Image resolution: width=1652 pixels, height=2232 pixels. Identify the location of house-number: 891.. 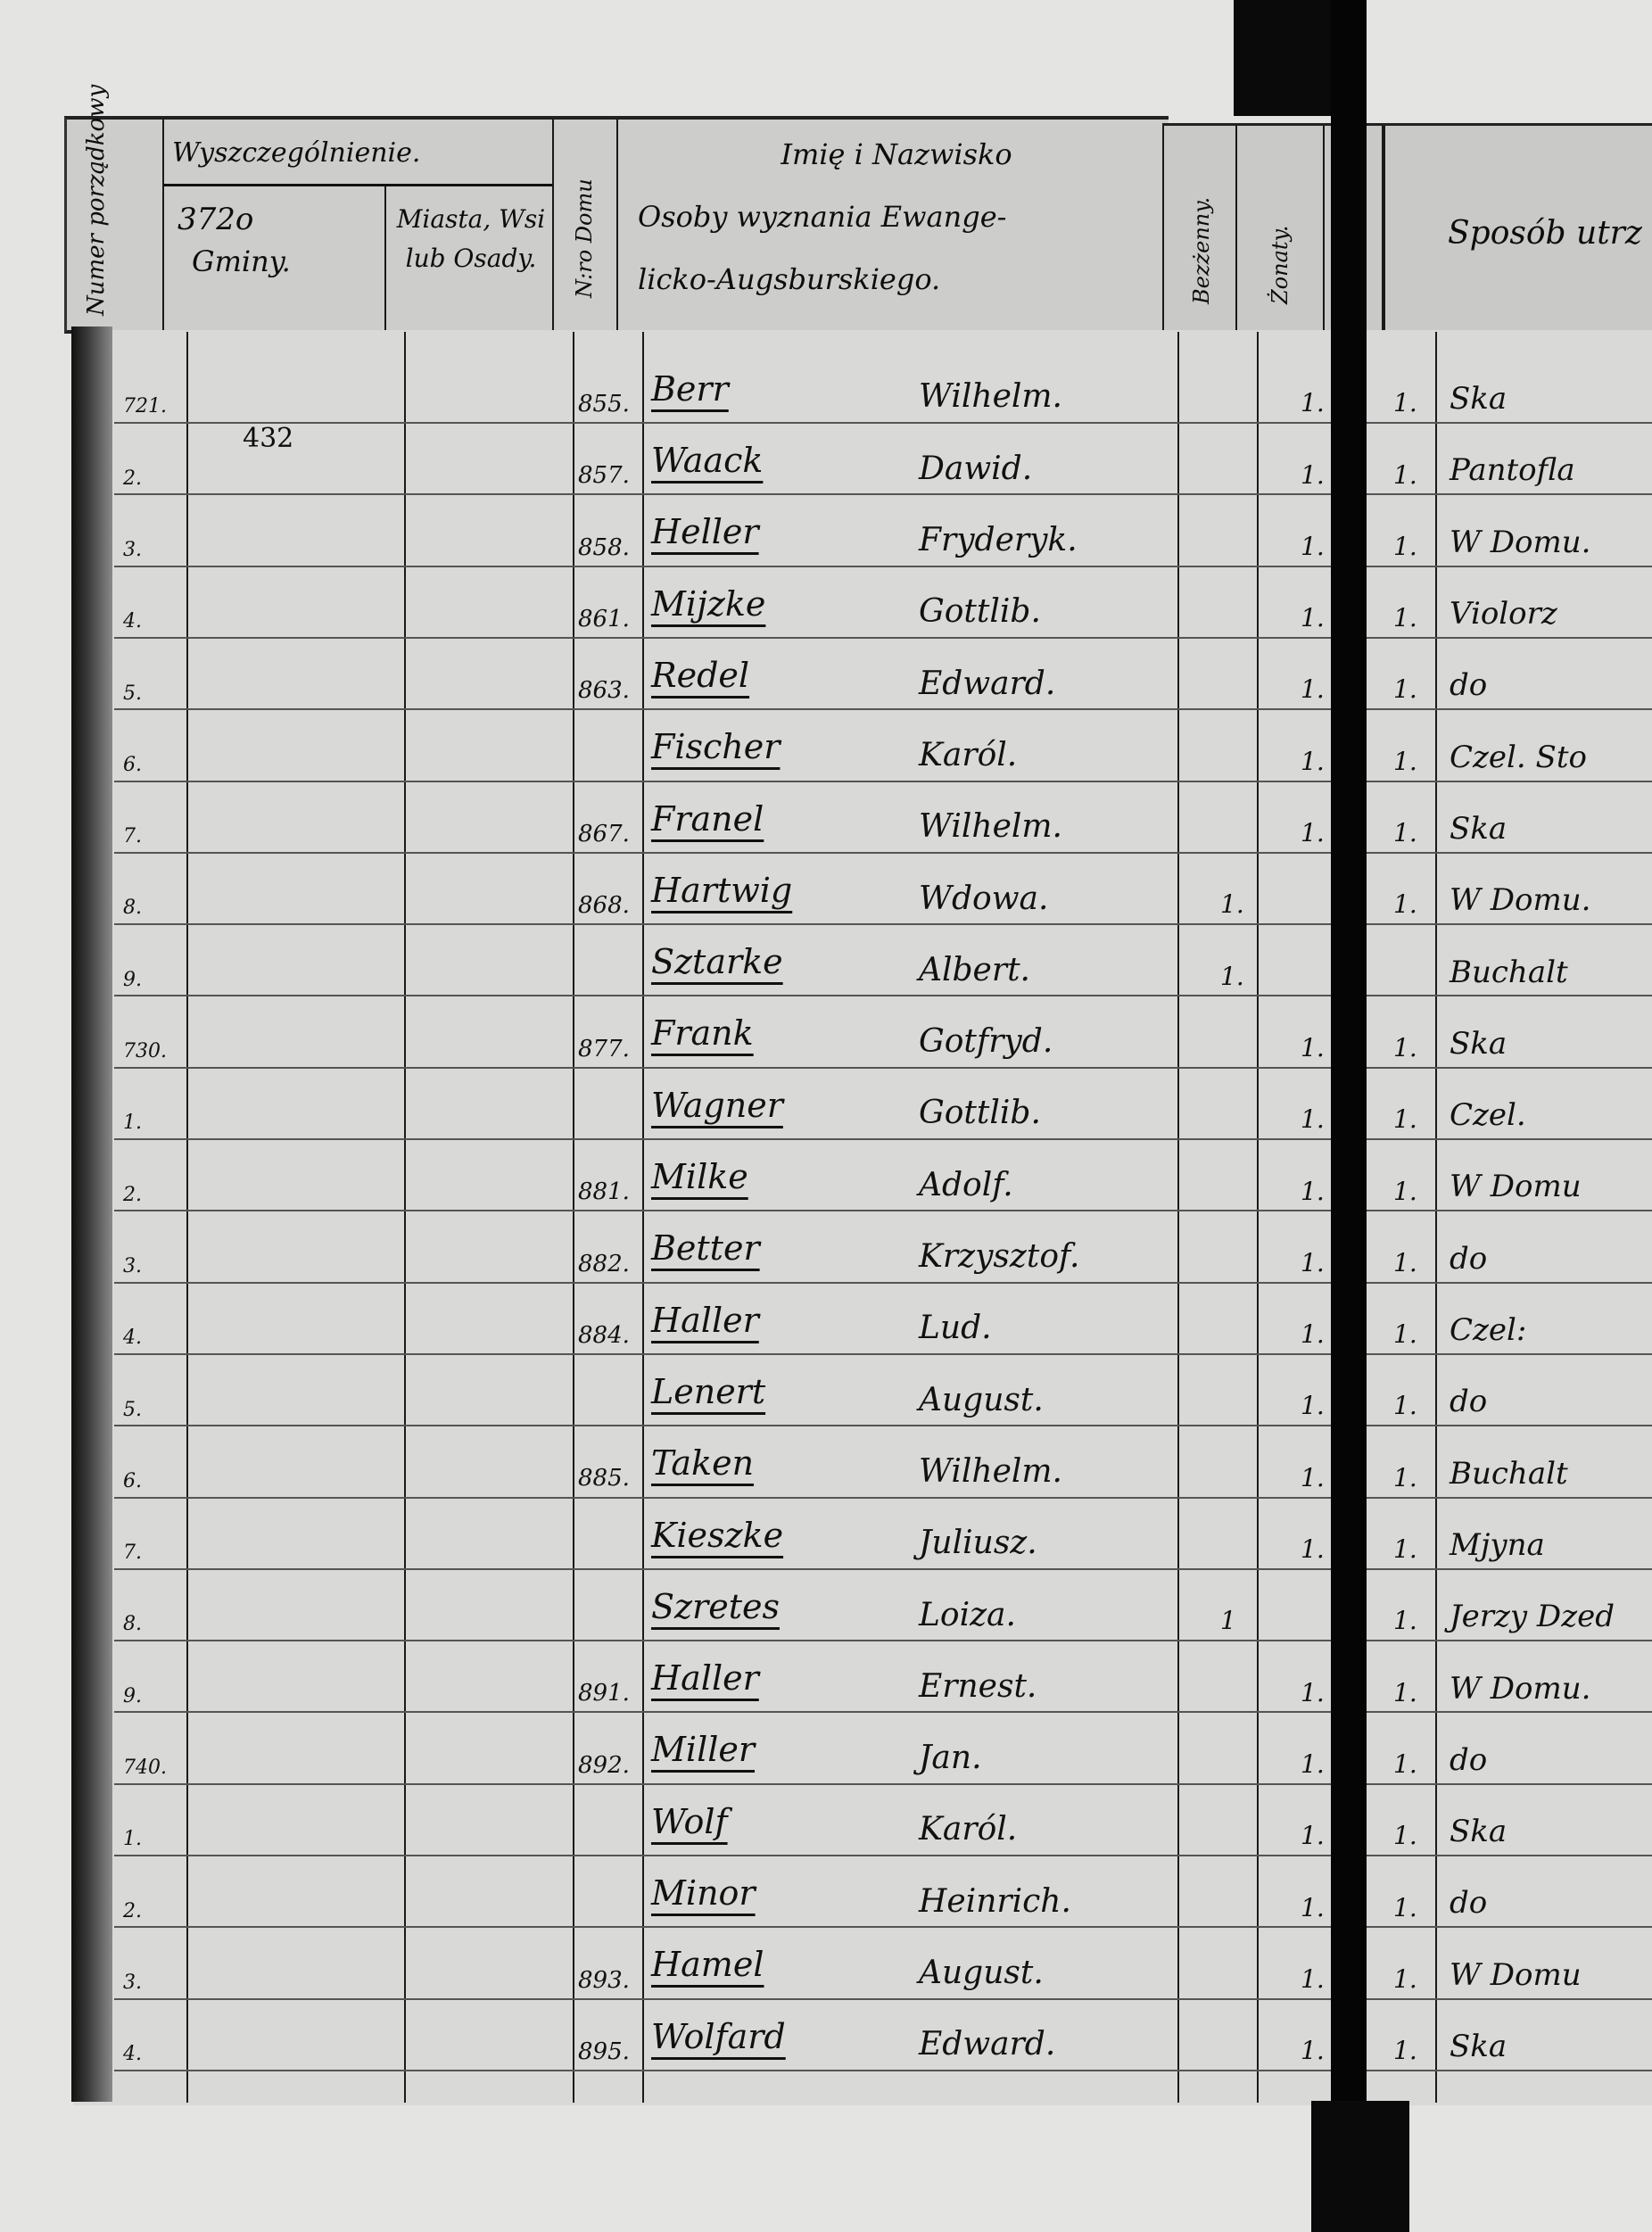
(604, 1693).